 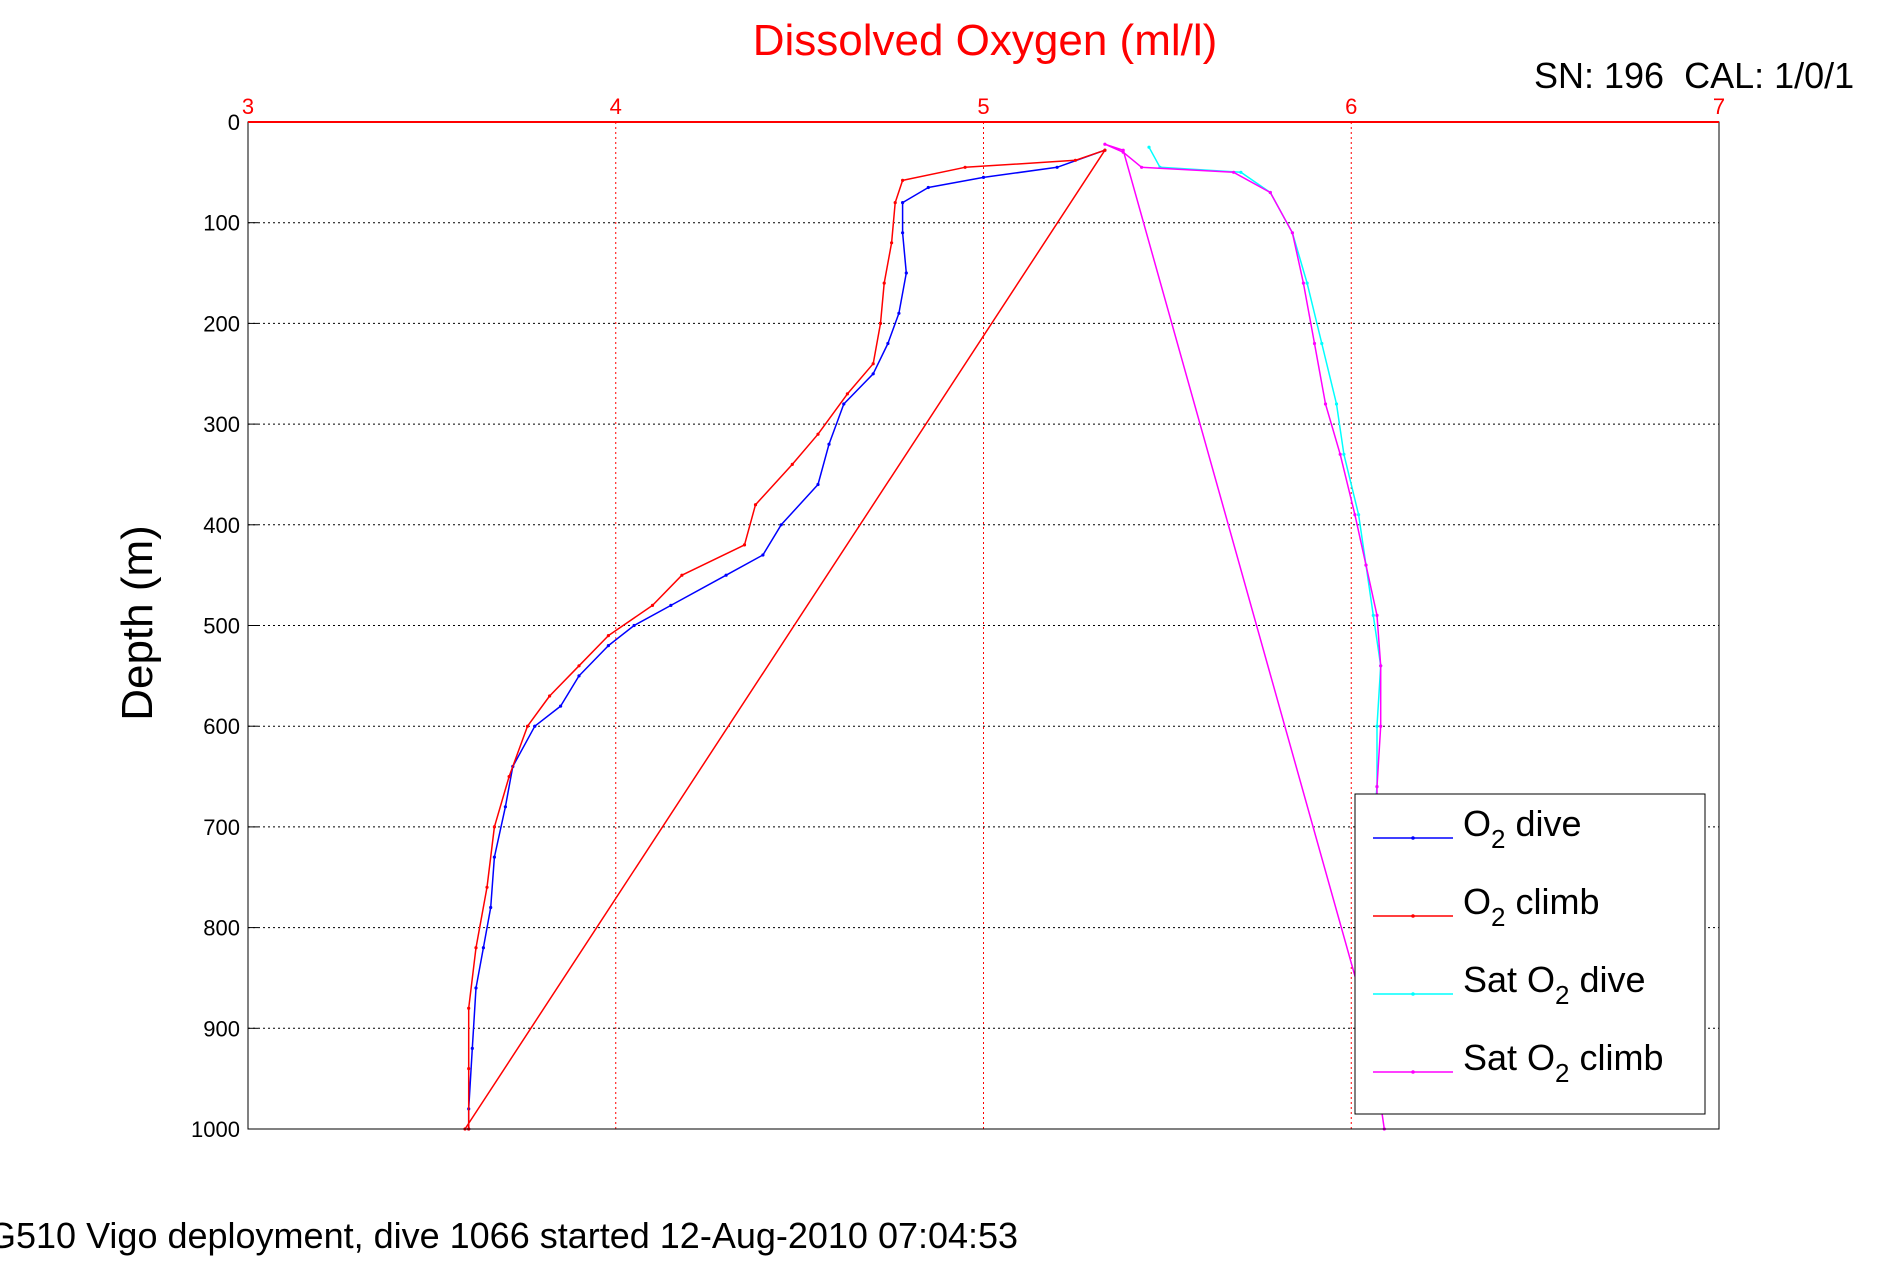 What do you see at coordinates (1351, 106) in the screenshot?
I see `x-tick-label: 6` at bounding box center [1351, 106].